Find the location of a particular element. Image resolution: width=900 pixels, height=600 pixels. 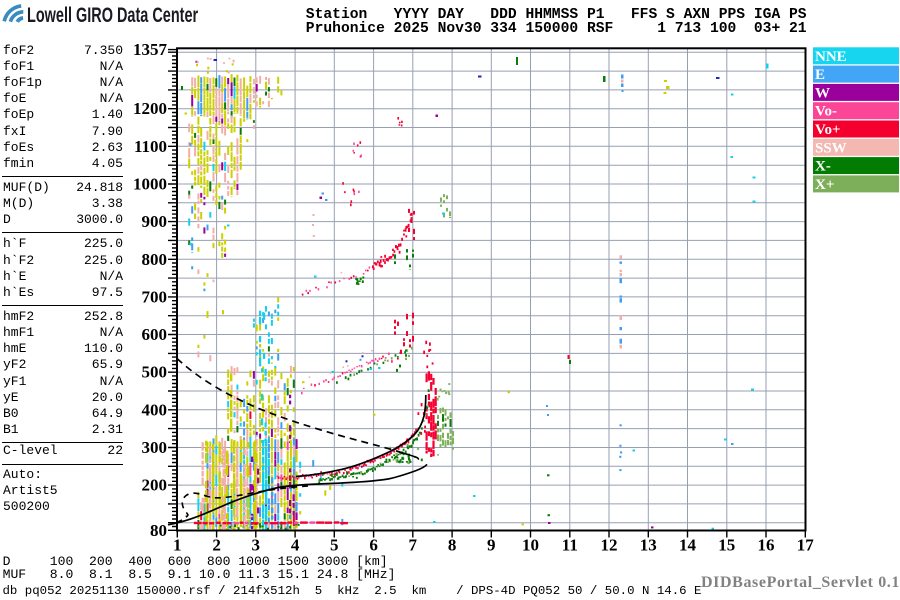

svg-text: 1357 is located at coordinates (150, 49).